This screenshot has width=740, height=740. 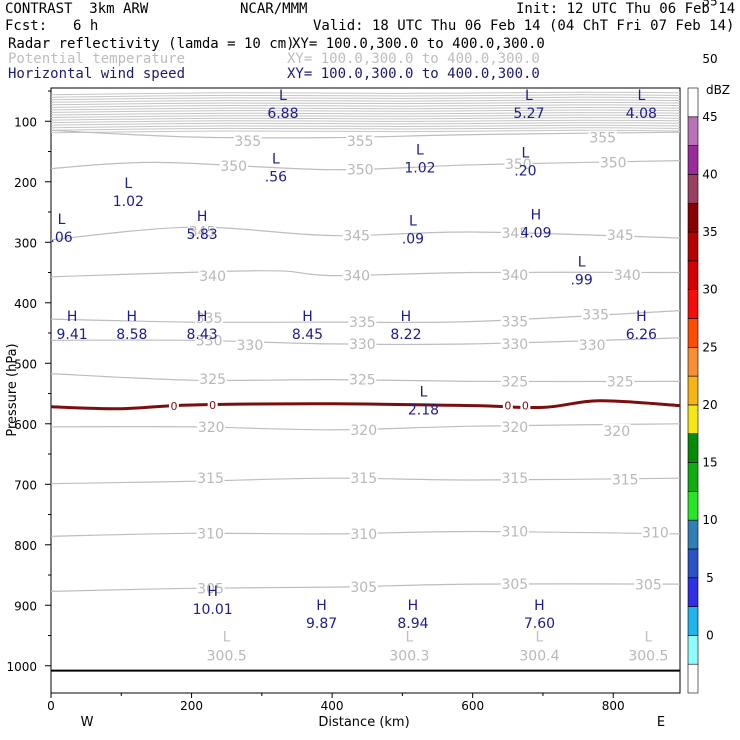 I want to click on field-xy-wind: XY= 100.0,300.0 to 400.0,300.0, so click(x=413, y=74).